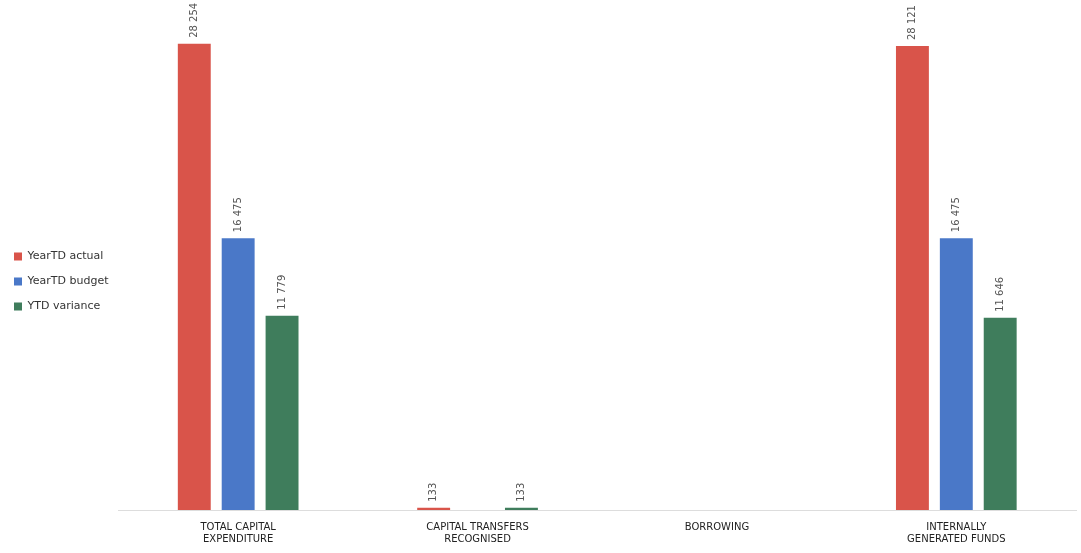 The height and width of the screenshot is (553, 1081). Describe the element at coordinates (193, 20) in the screenshot. I see `data-label: 28 254` at that location.